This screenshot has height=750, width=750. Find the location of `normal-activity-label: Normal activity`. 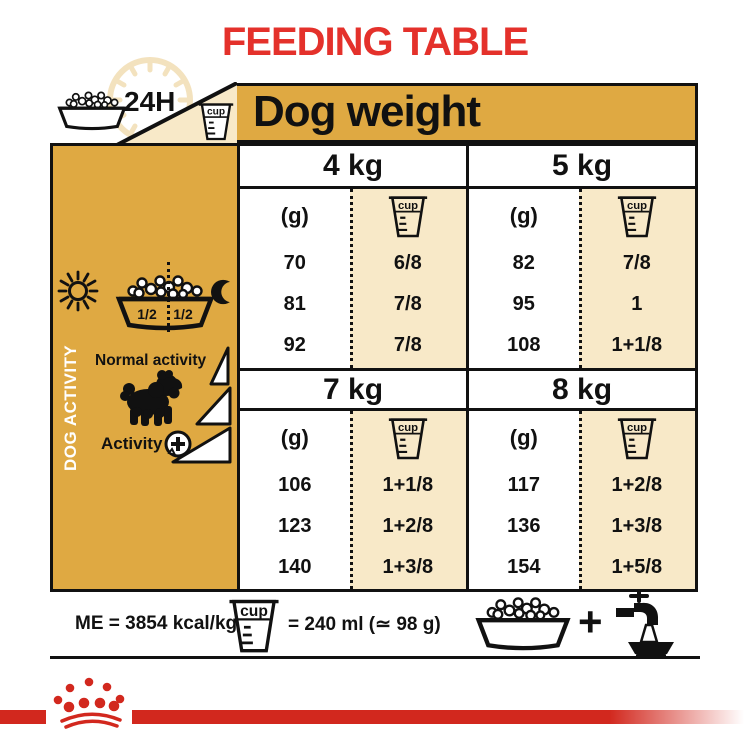

normal-activity-label: Normal activity is located at coordinates (151, 360).